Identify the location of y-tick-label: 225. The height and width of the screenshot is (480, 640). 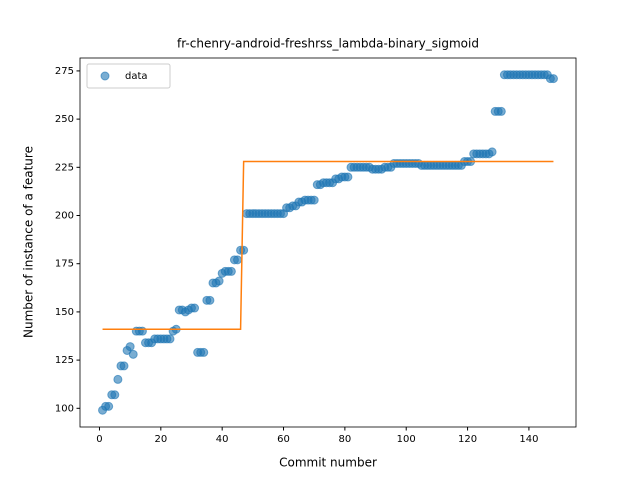
(64, 167).